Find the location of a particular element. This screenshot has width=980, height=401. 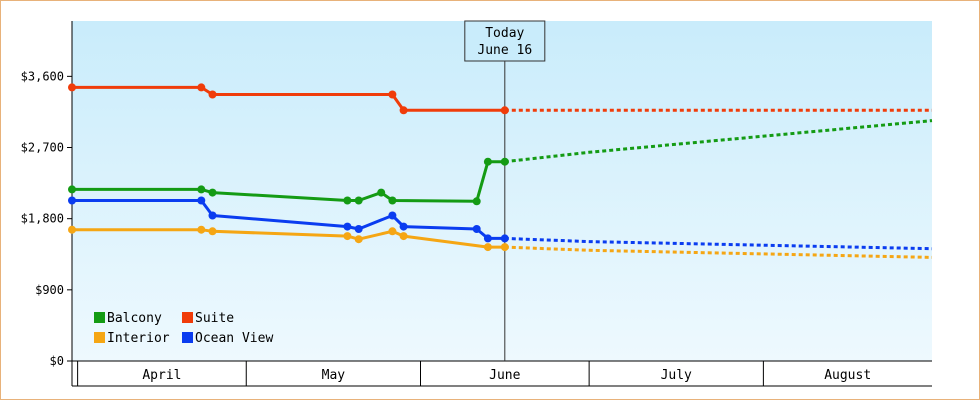

series-line-suite is located at coordinates (288, 98).